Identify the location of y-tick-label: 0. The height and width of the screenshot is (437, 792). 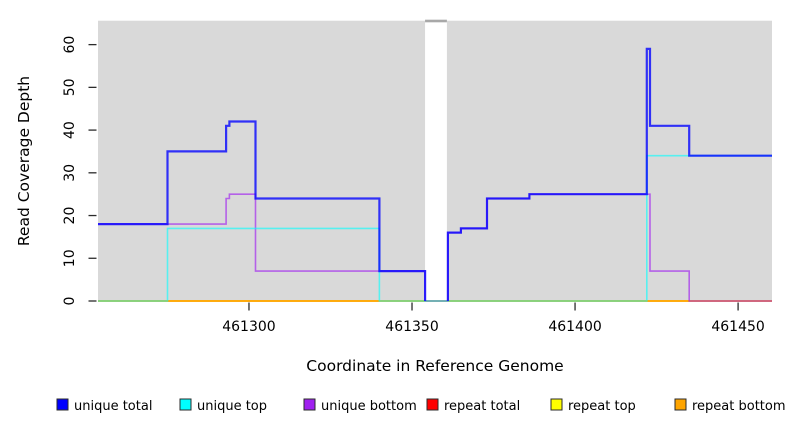
(70, 301).